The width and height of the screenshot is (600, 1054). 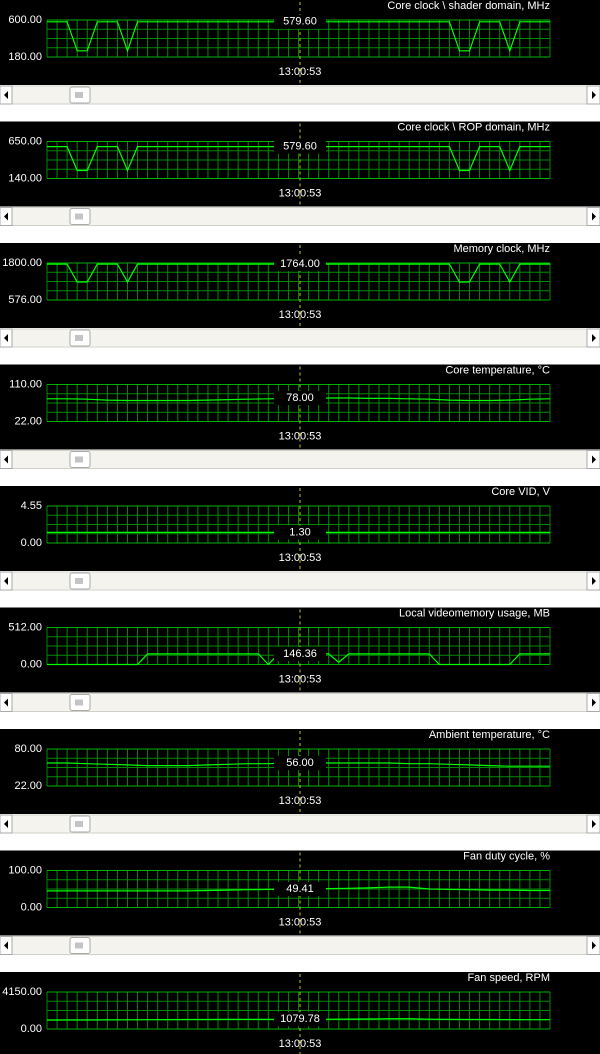 What do you see at coordinates (25, 384) in the screenshot?
I see `y-tick-label: 110.00` at bounding box center [25, 384].